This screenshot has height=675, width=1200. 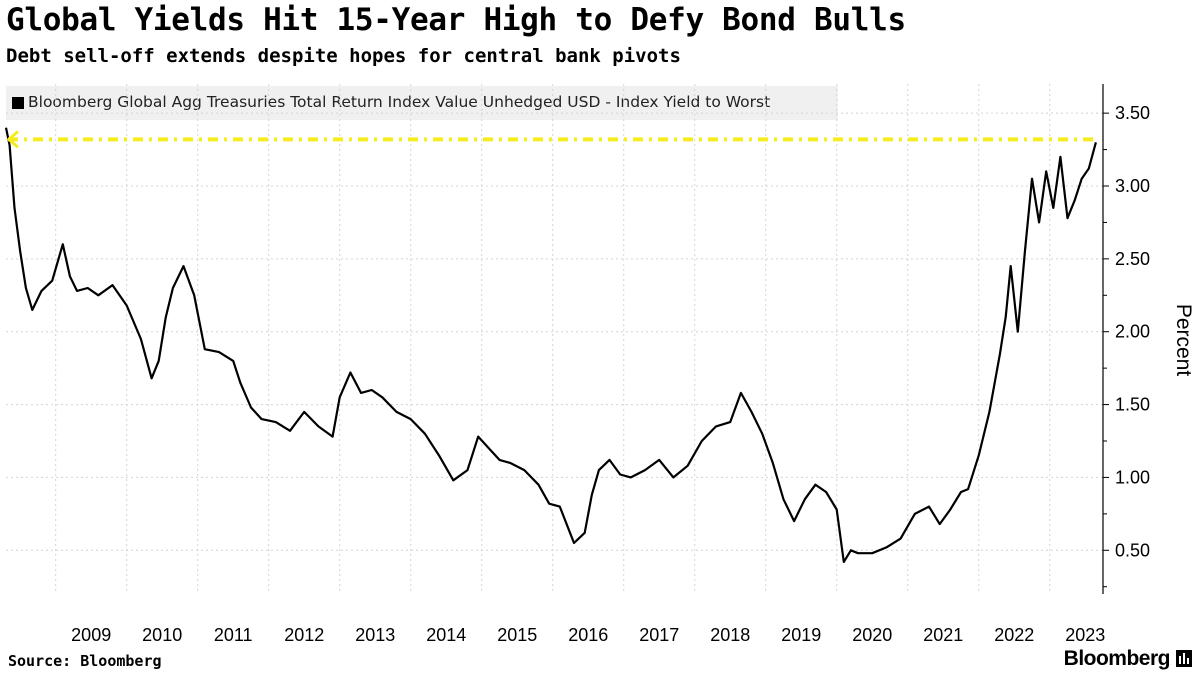 I want to click on y-axis-label: Percent, so click(x=1183, y=340).